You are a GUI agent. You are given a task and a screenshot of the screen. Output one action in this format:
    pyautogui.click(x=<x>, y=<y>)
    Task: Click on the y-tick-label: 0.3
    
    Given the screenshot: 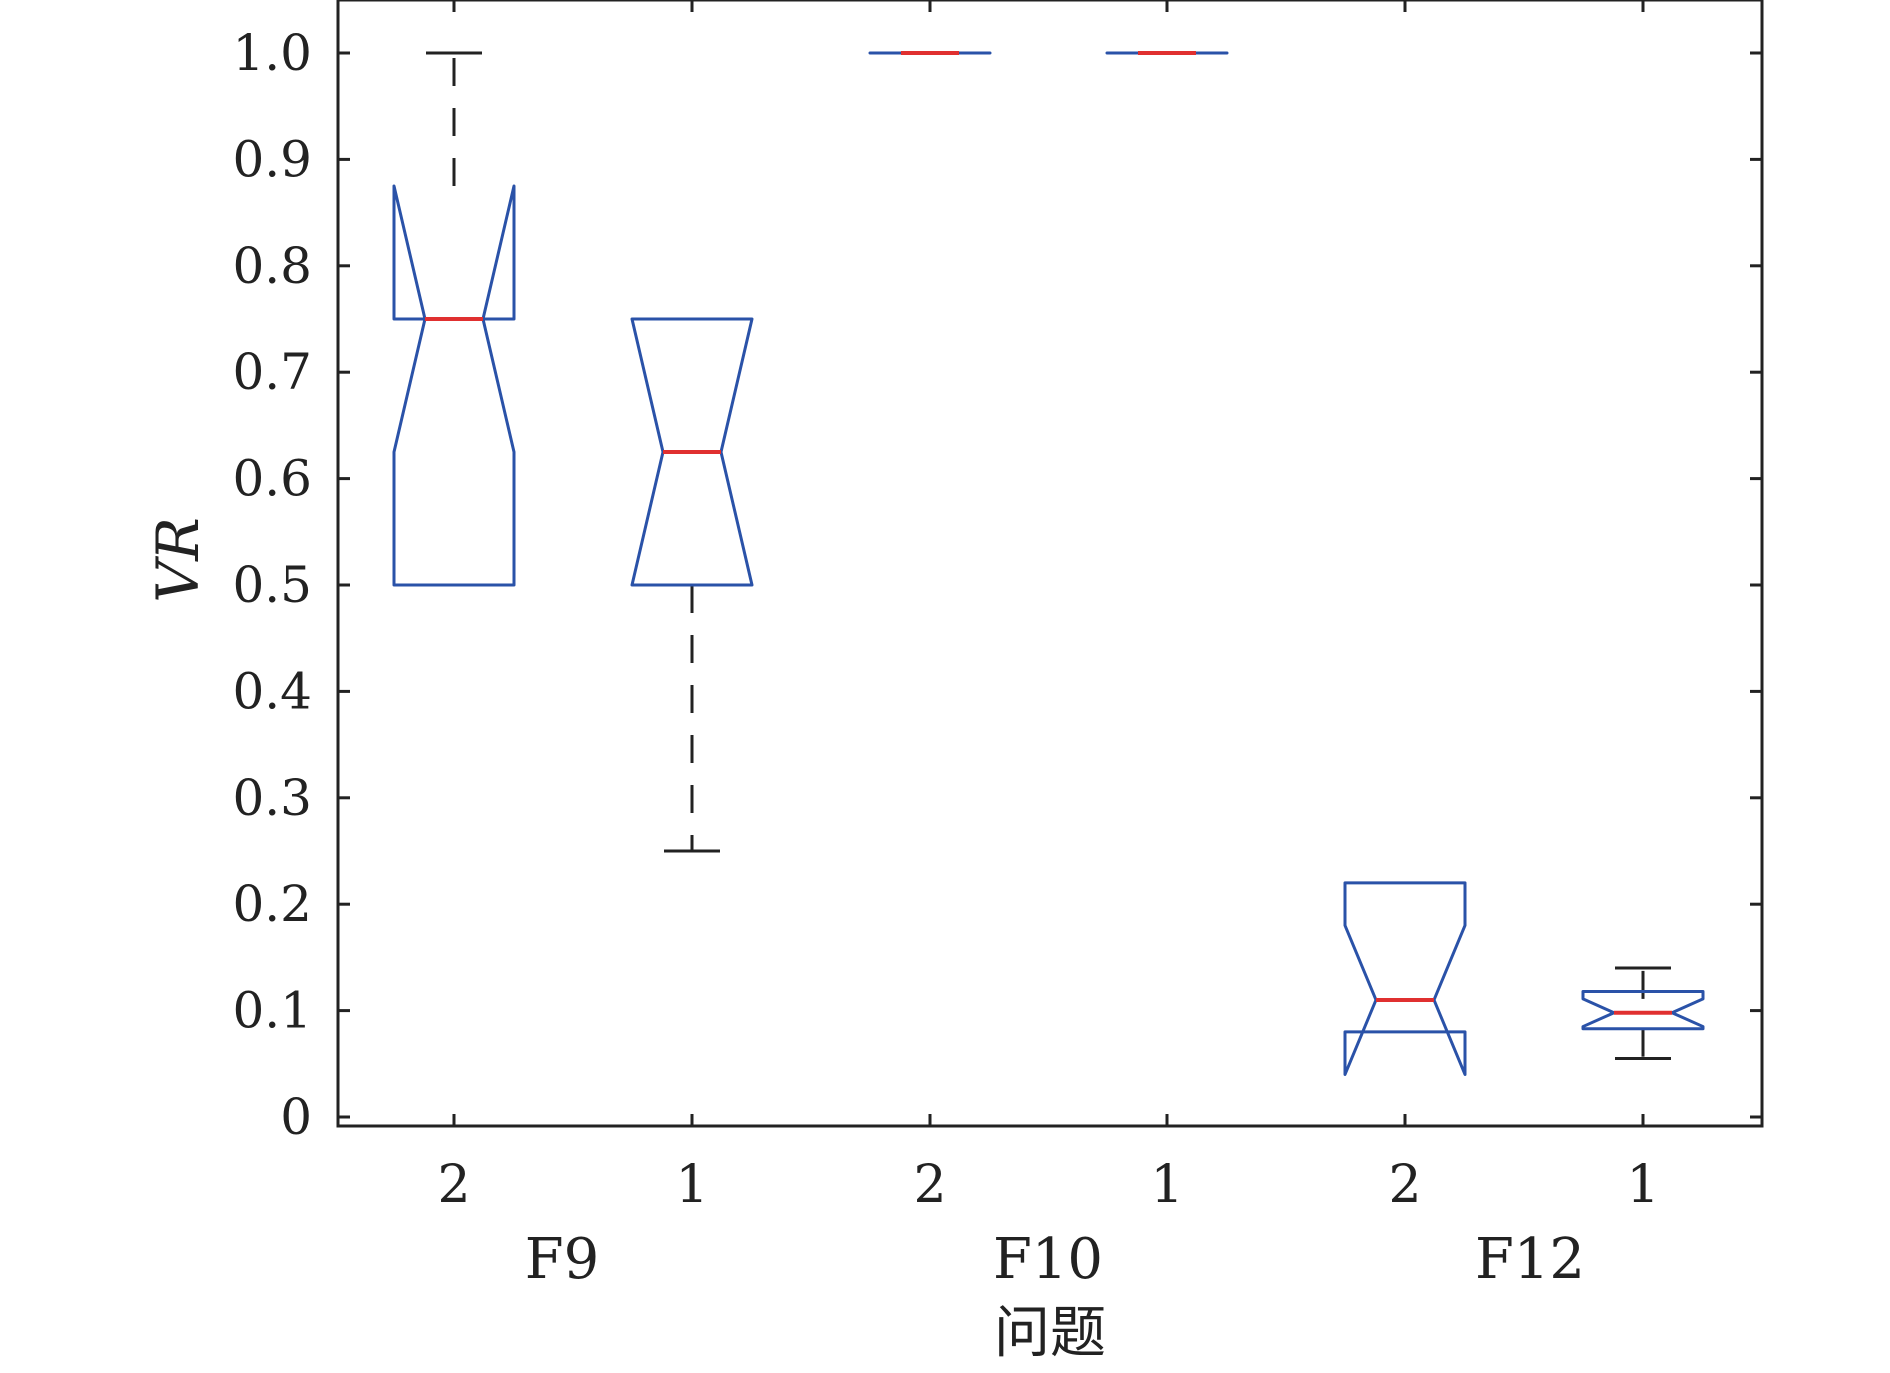 What is the action you would take?
    pyautogui.click(x=272, y=798)
    